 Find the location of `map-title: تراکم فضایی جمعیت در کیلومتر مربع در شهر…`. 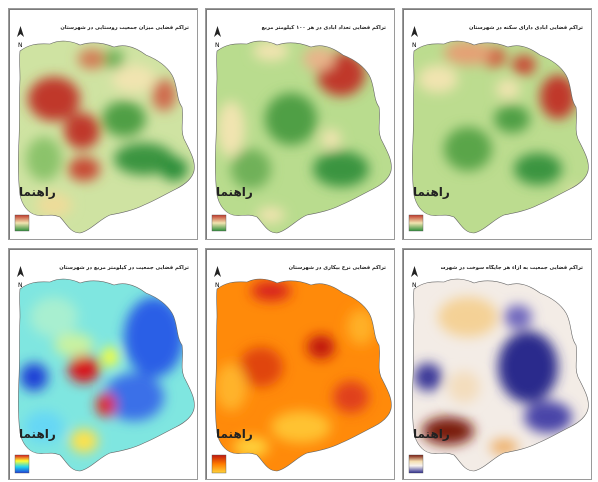

map-title: تراکم فضایی جمعیت در کیلومتر مربع در شهر… is located at coordinates (124, 268).